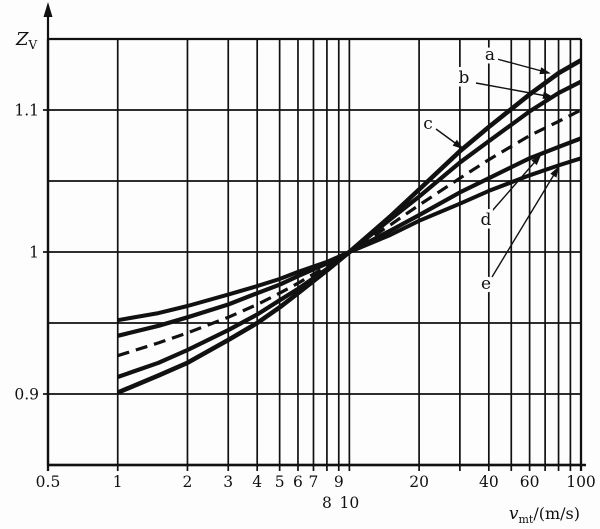 Image resolution: width=600 pixels, height=529 pixels. What do you see at coordinates (327, 503) in the screenshot?
I see `x-tick-label: 8` at bounding box center [327, 503].